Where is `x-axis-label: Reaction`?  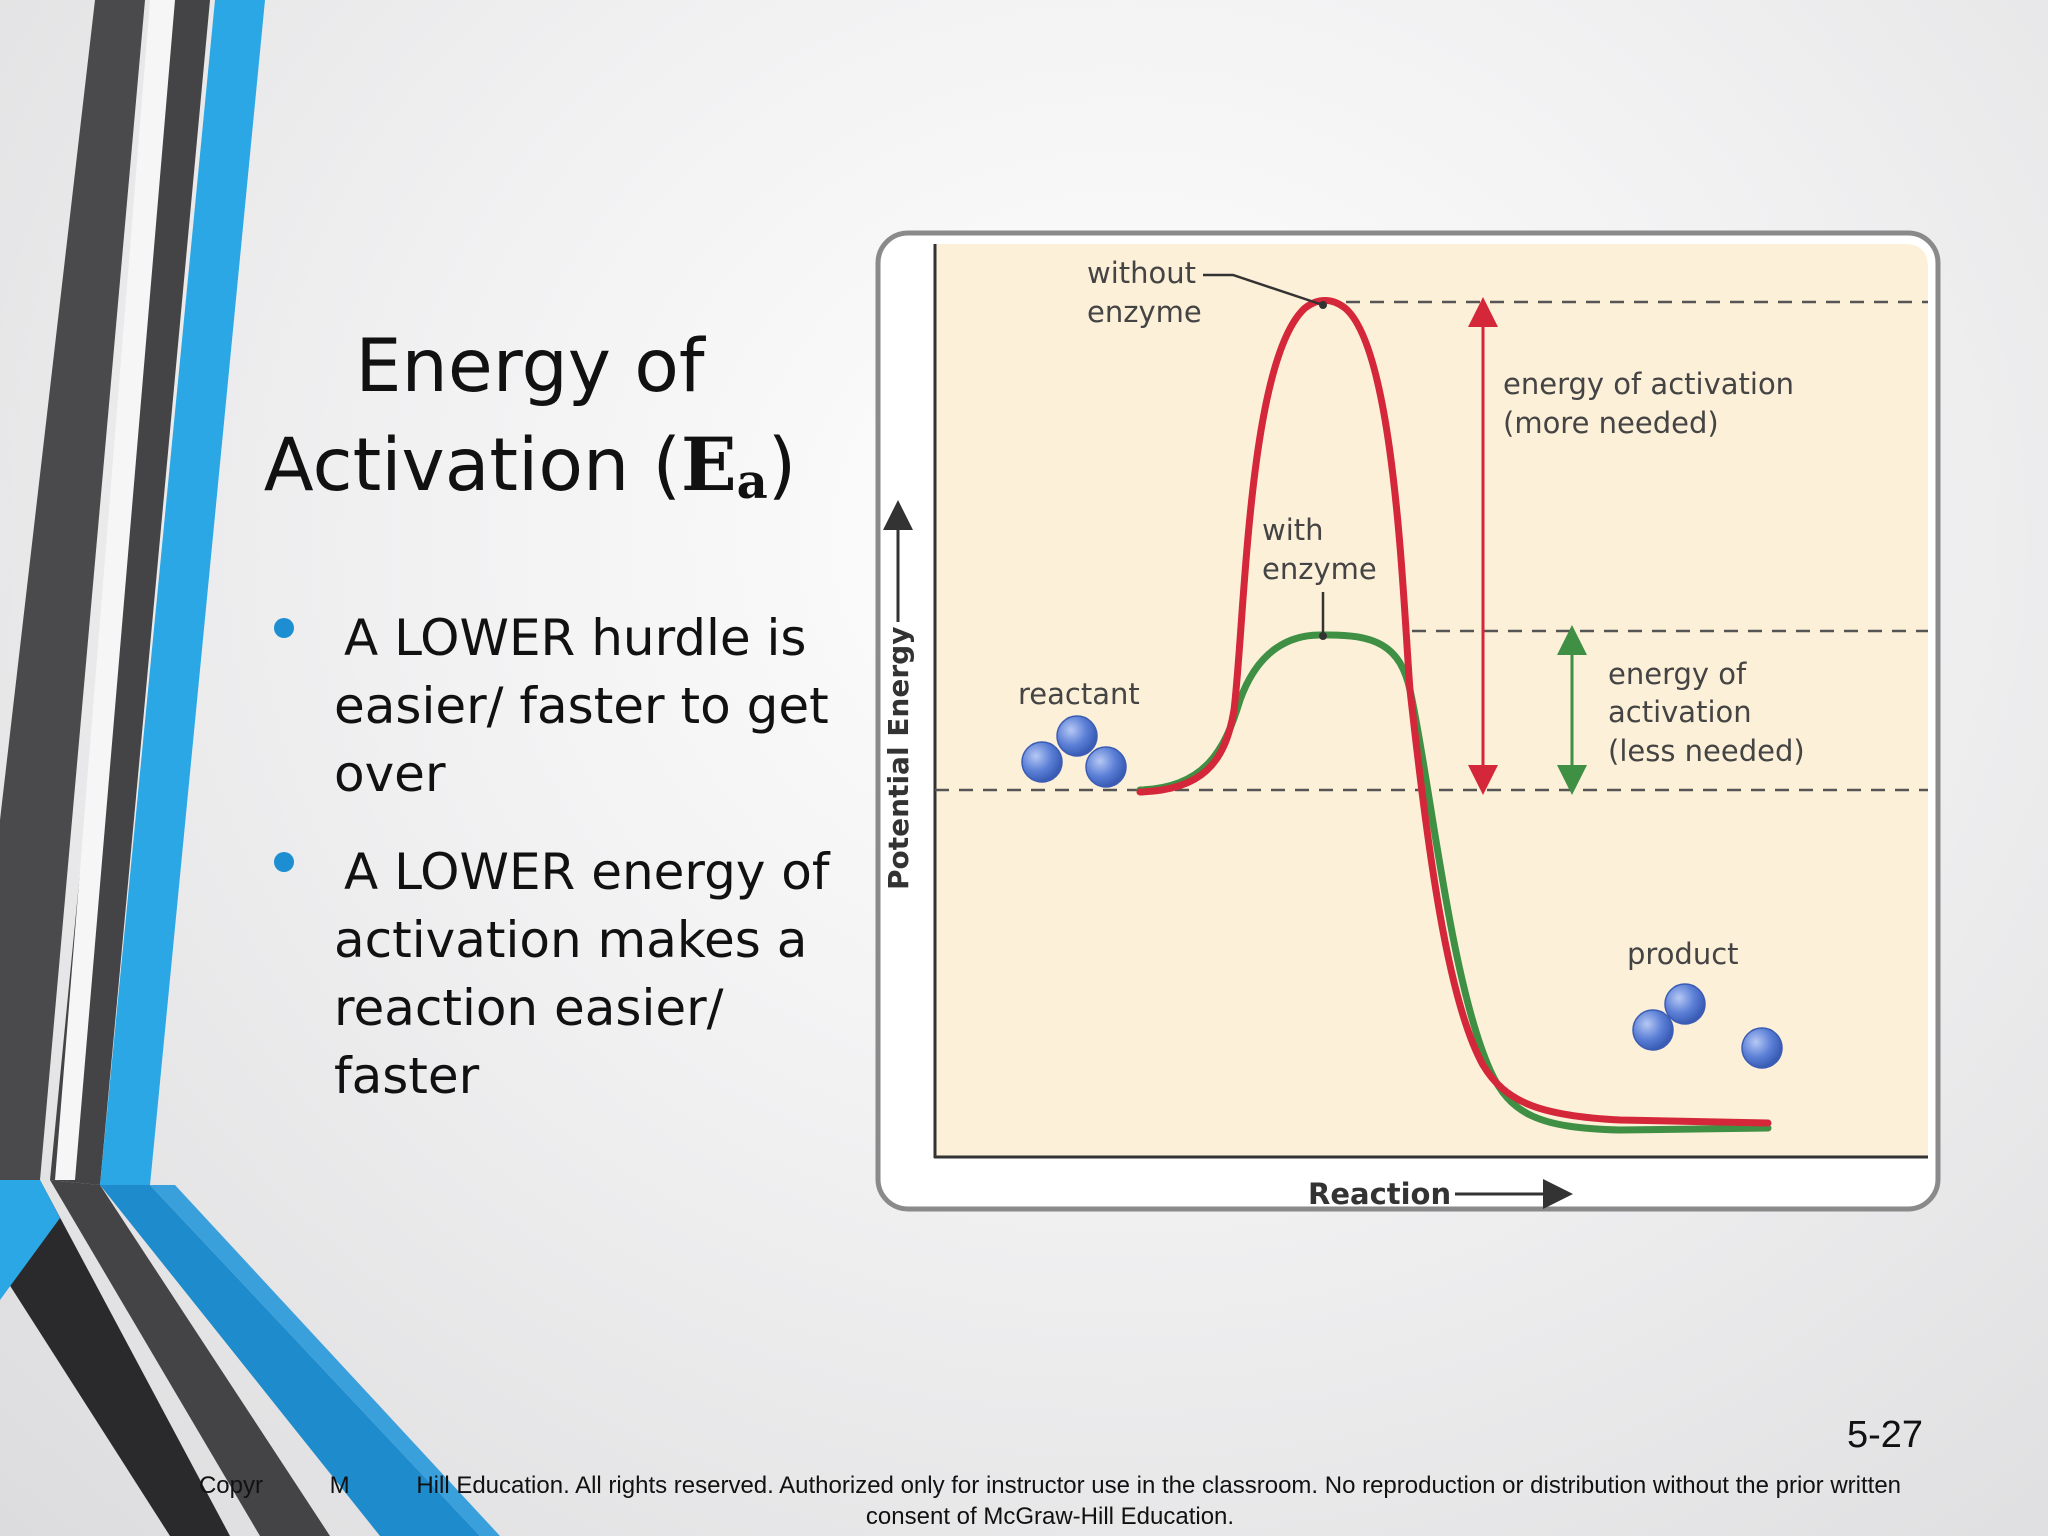
x-axis-label: Reaction is located at coordinates (1379, 1194).